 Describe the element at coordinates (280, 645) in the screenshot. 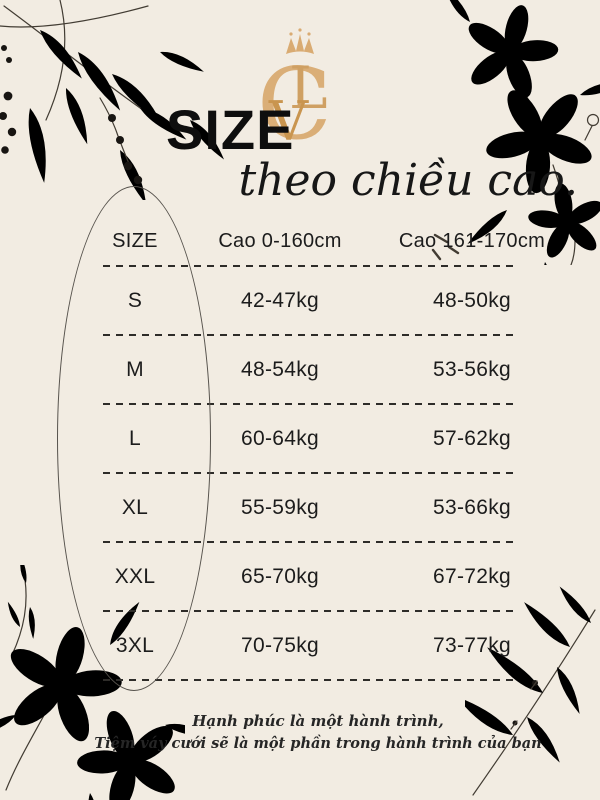

I see `cell-3xl-weight1: 70-75kg` at that location.